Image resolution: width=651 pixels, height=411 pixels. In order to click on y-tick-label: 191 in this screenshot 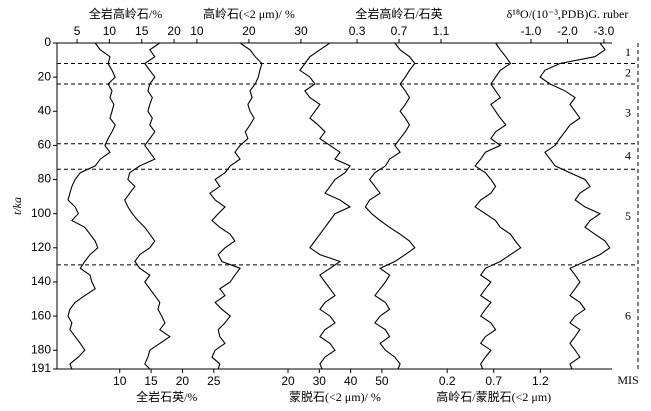, I will do `click(41, 368)`.